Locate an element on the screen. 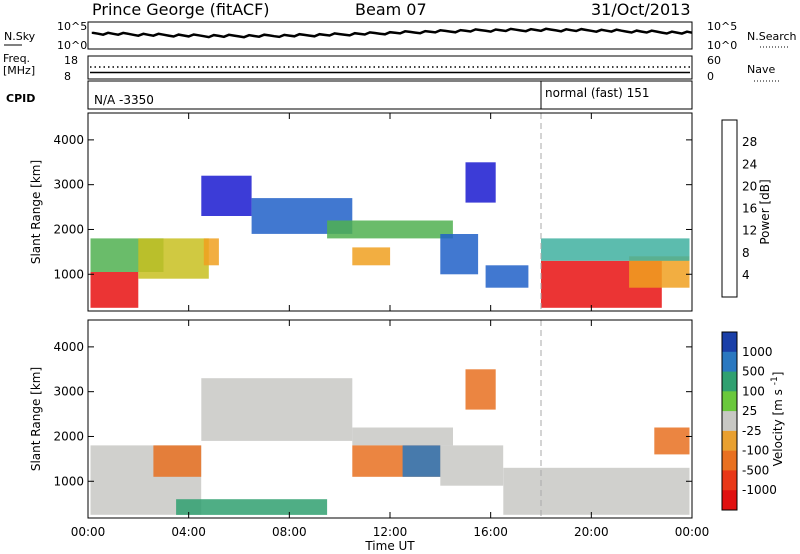 The width and height of the screenshot is (800, 554). velocity-cbar-tick-5: -100 is located at coordinates (755, 451).